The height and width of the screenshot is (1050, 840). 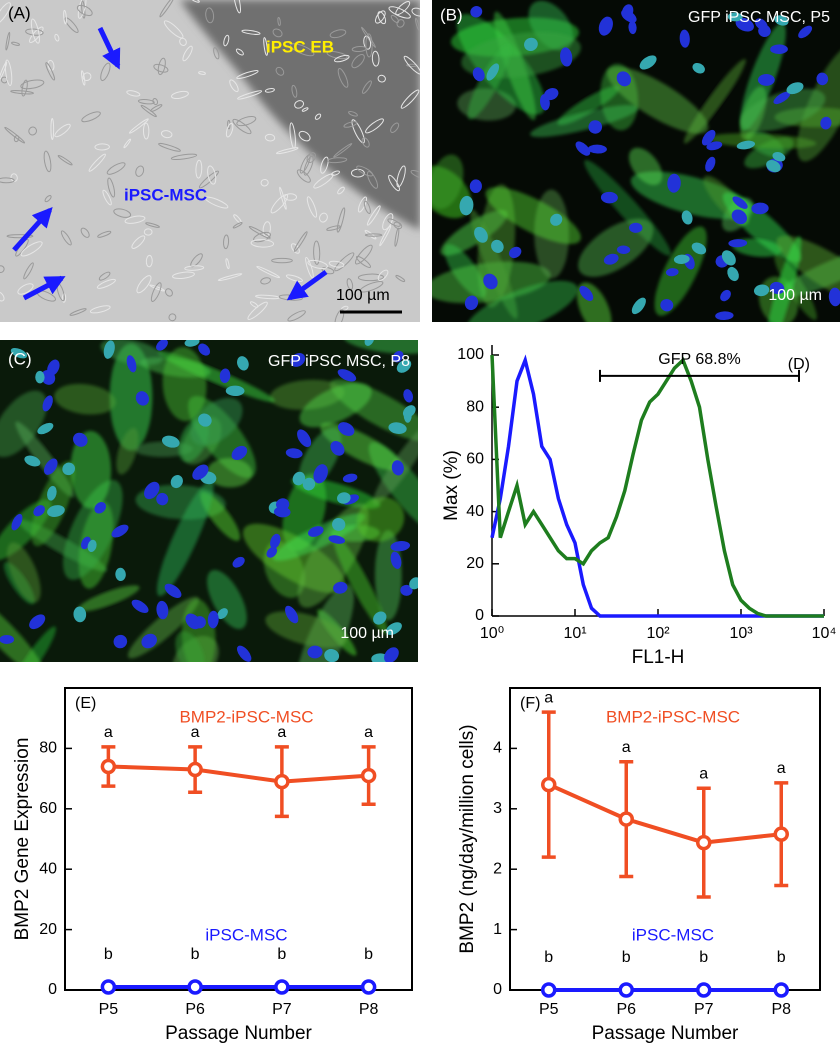 What do you see at coordinates (636, 161) in the screenshot?
I see `micrograph-b` at bounding box center [636, 161].